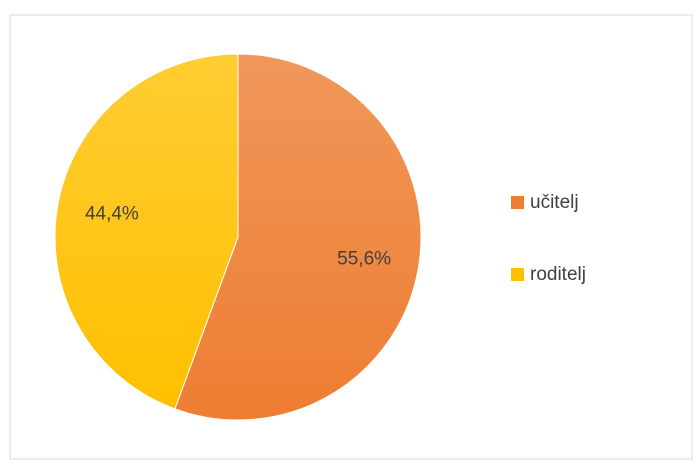 The image size is (698, 464). I want to click on legend-label: učitelj, so click(554, 202).